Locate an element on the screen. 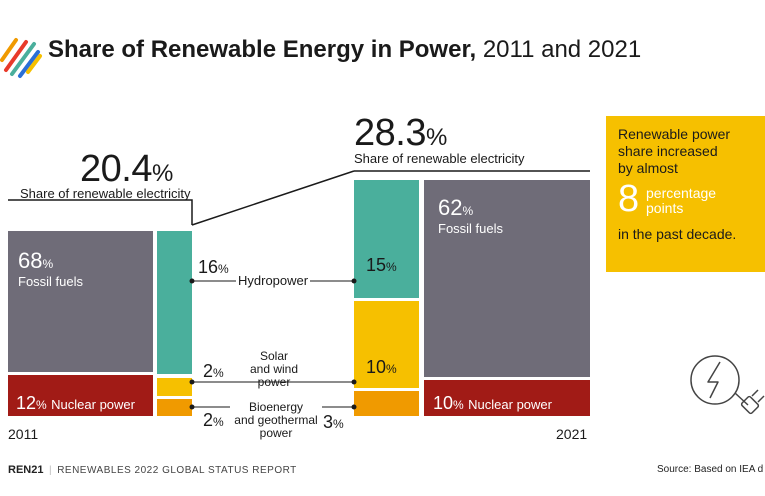  bio-2021-value: 3% is located at coordinates (333, 422).